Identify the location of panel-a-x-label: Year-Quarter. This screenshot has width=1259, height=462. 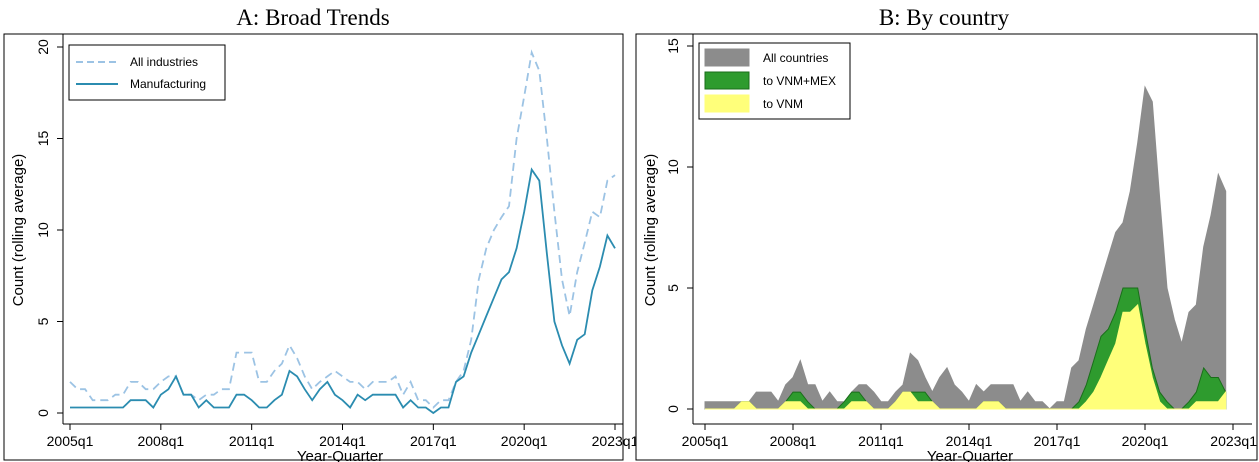
(340, 455).